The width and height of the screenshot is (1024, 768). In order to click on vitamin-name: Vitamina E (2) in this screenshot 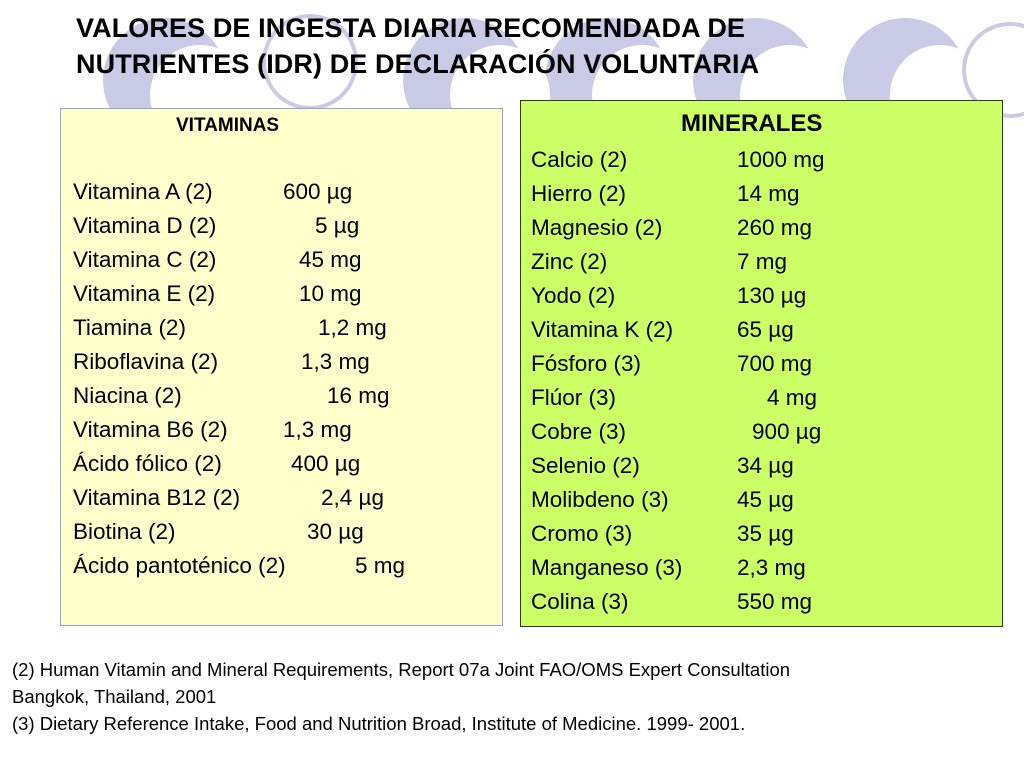, I will do `click(144, 293)`.